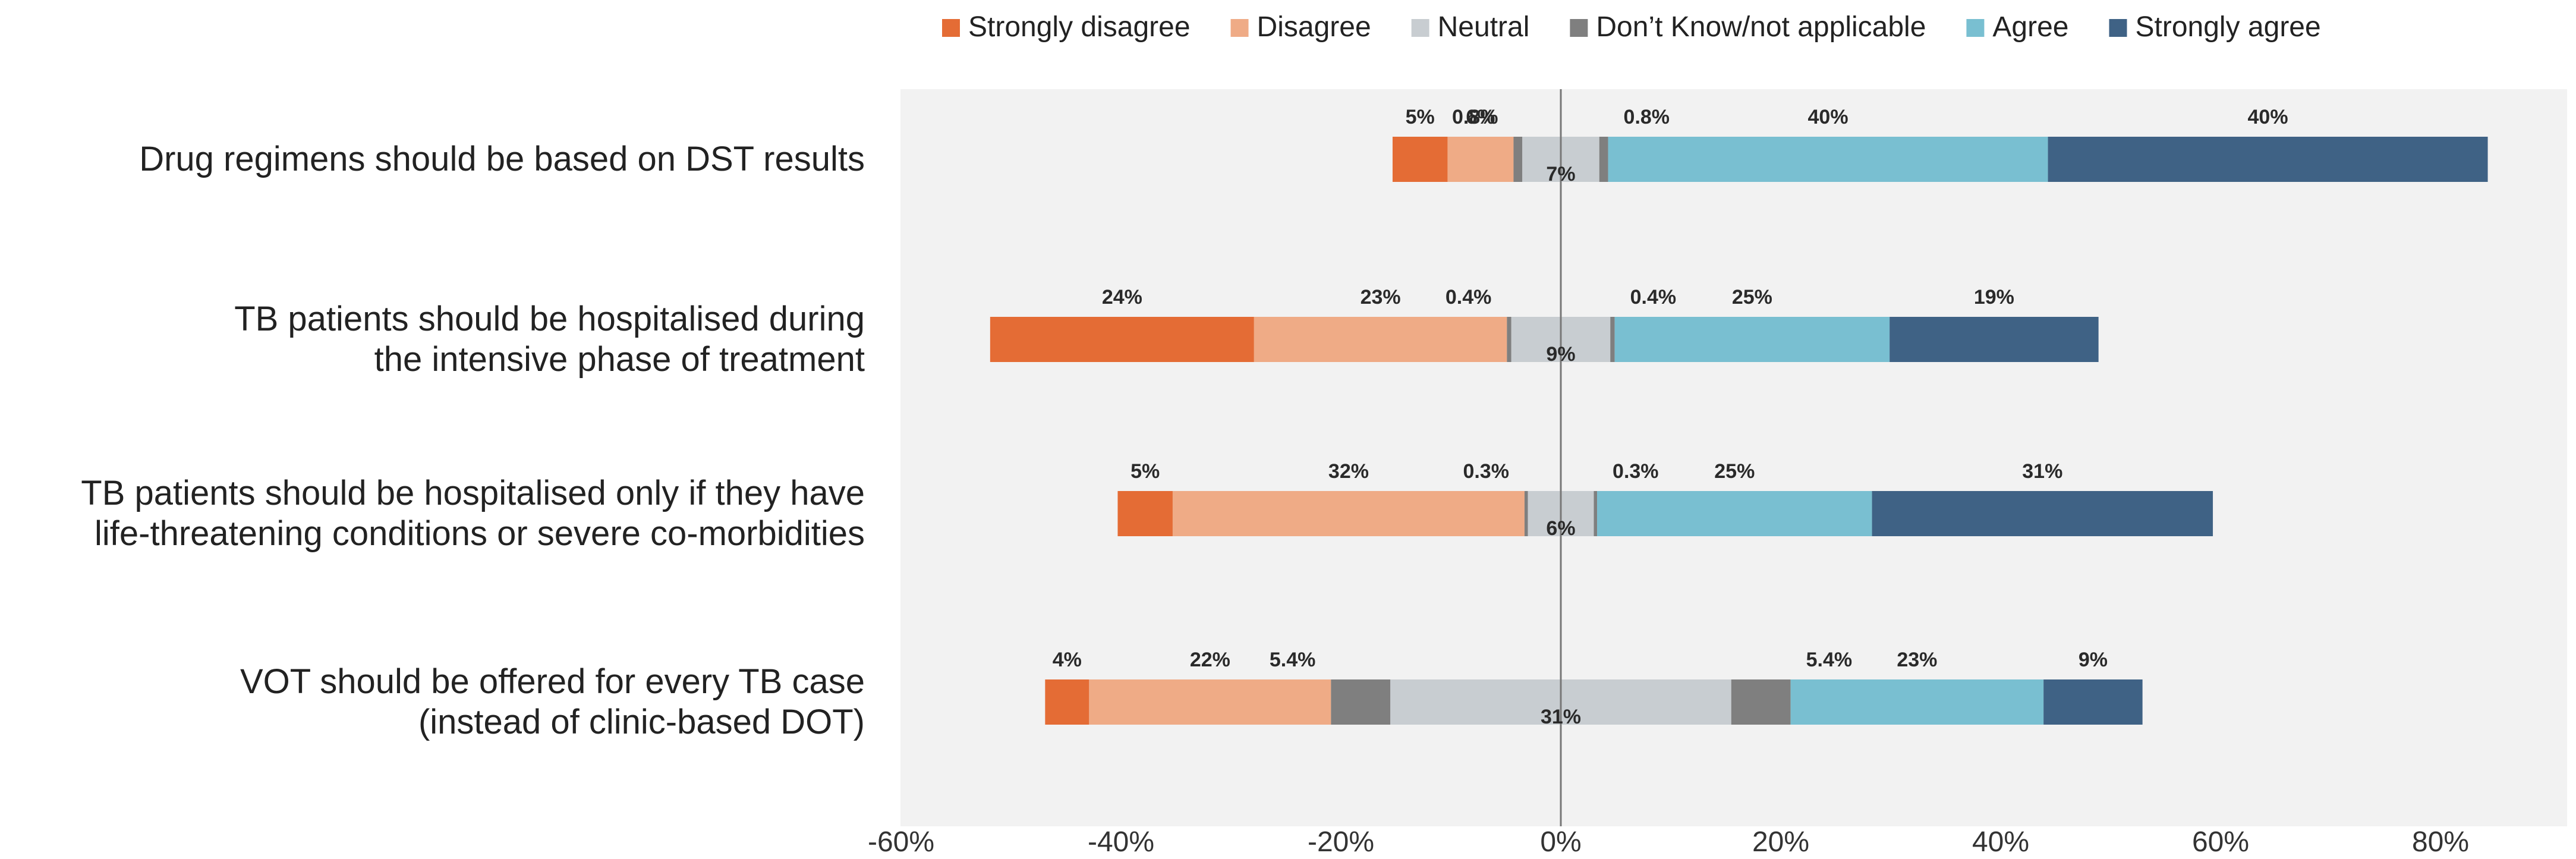  I want to click on label-neutral-row-2: 9%, so click(1560, 355).